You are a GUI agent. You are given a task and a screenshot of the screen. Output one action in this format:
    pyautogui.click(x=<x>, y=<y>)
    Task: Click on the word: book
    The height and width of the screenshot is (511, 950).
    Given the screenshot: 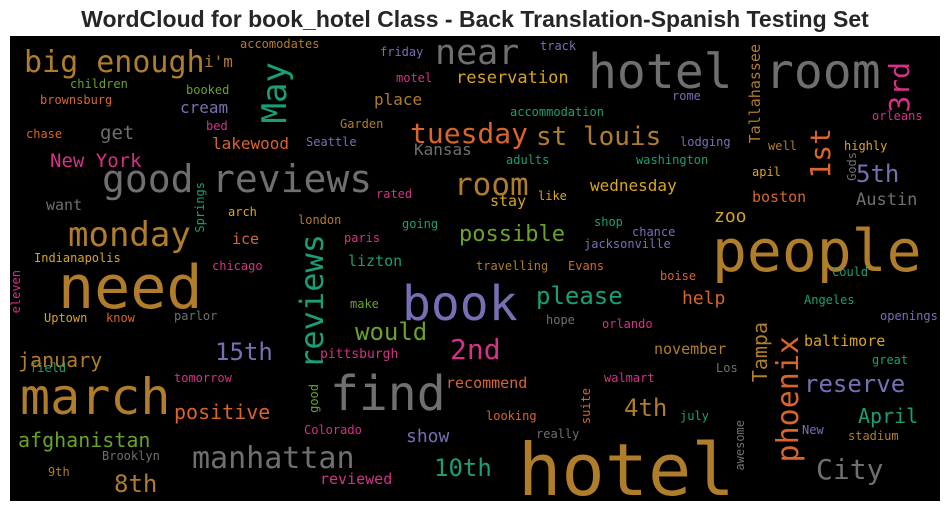 What is the action you would take?
    pyautogui.click(x=460, y=304)
    